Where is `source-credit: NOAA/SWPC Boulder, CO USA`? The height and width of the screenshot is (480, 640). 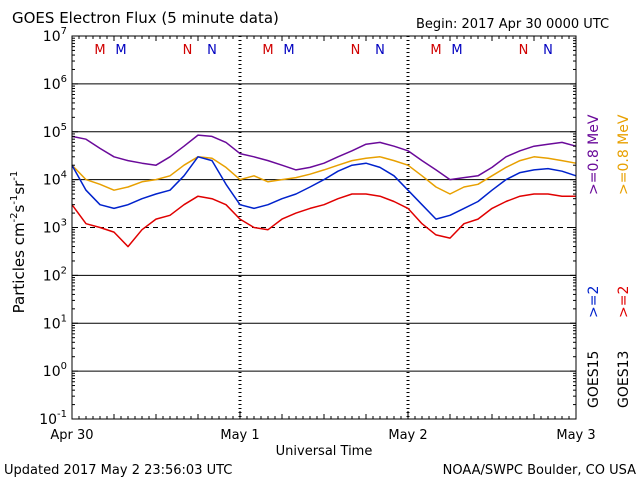 source-credit: NOAA/SWPC Boulder, CO USA is located at coordinates (539, 470).